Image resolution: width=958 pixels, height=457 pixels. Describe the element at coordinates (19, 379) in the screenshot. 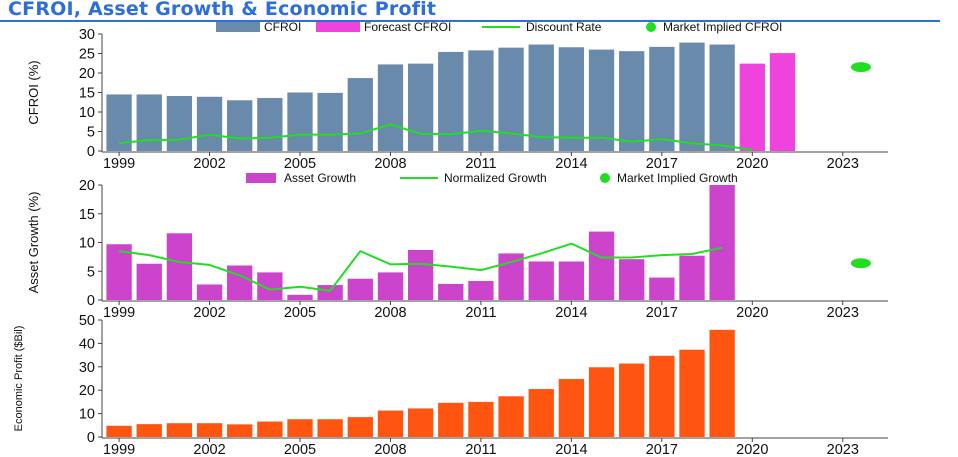

I see `y-axis-label: Economic Profit ($Bil)` at that location.